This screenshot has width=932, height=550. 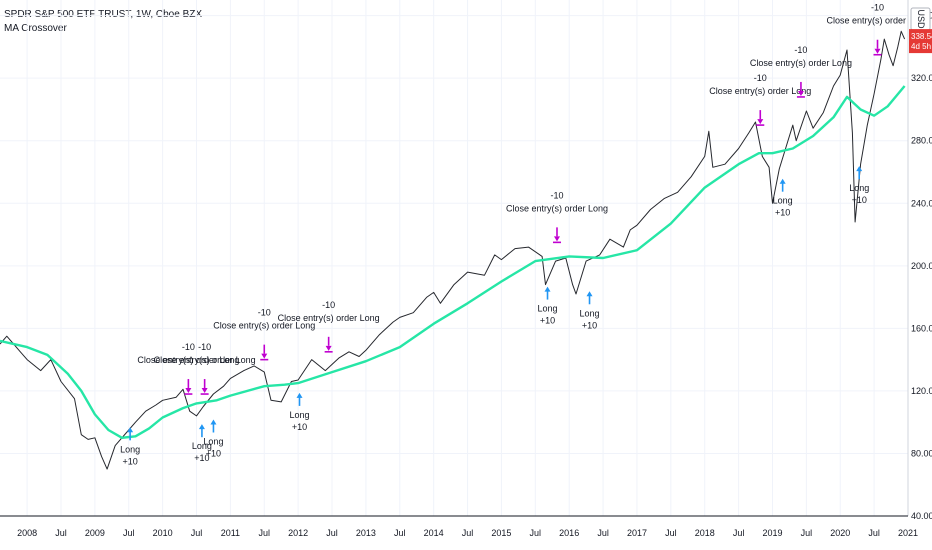 I want to click on x-tick-label: 2017, so click(x=637, y=533).